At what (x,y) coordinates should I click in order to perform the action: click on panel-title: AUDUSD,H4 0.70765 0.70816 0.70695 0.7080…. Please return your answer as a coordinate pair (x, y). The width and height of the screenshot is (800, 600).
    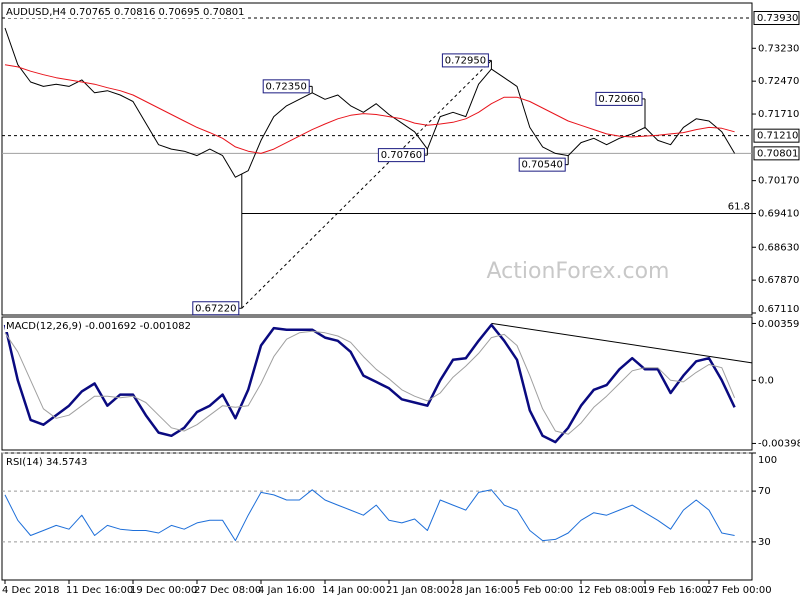
    Looking at the image, I should click on (125, 12).